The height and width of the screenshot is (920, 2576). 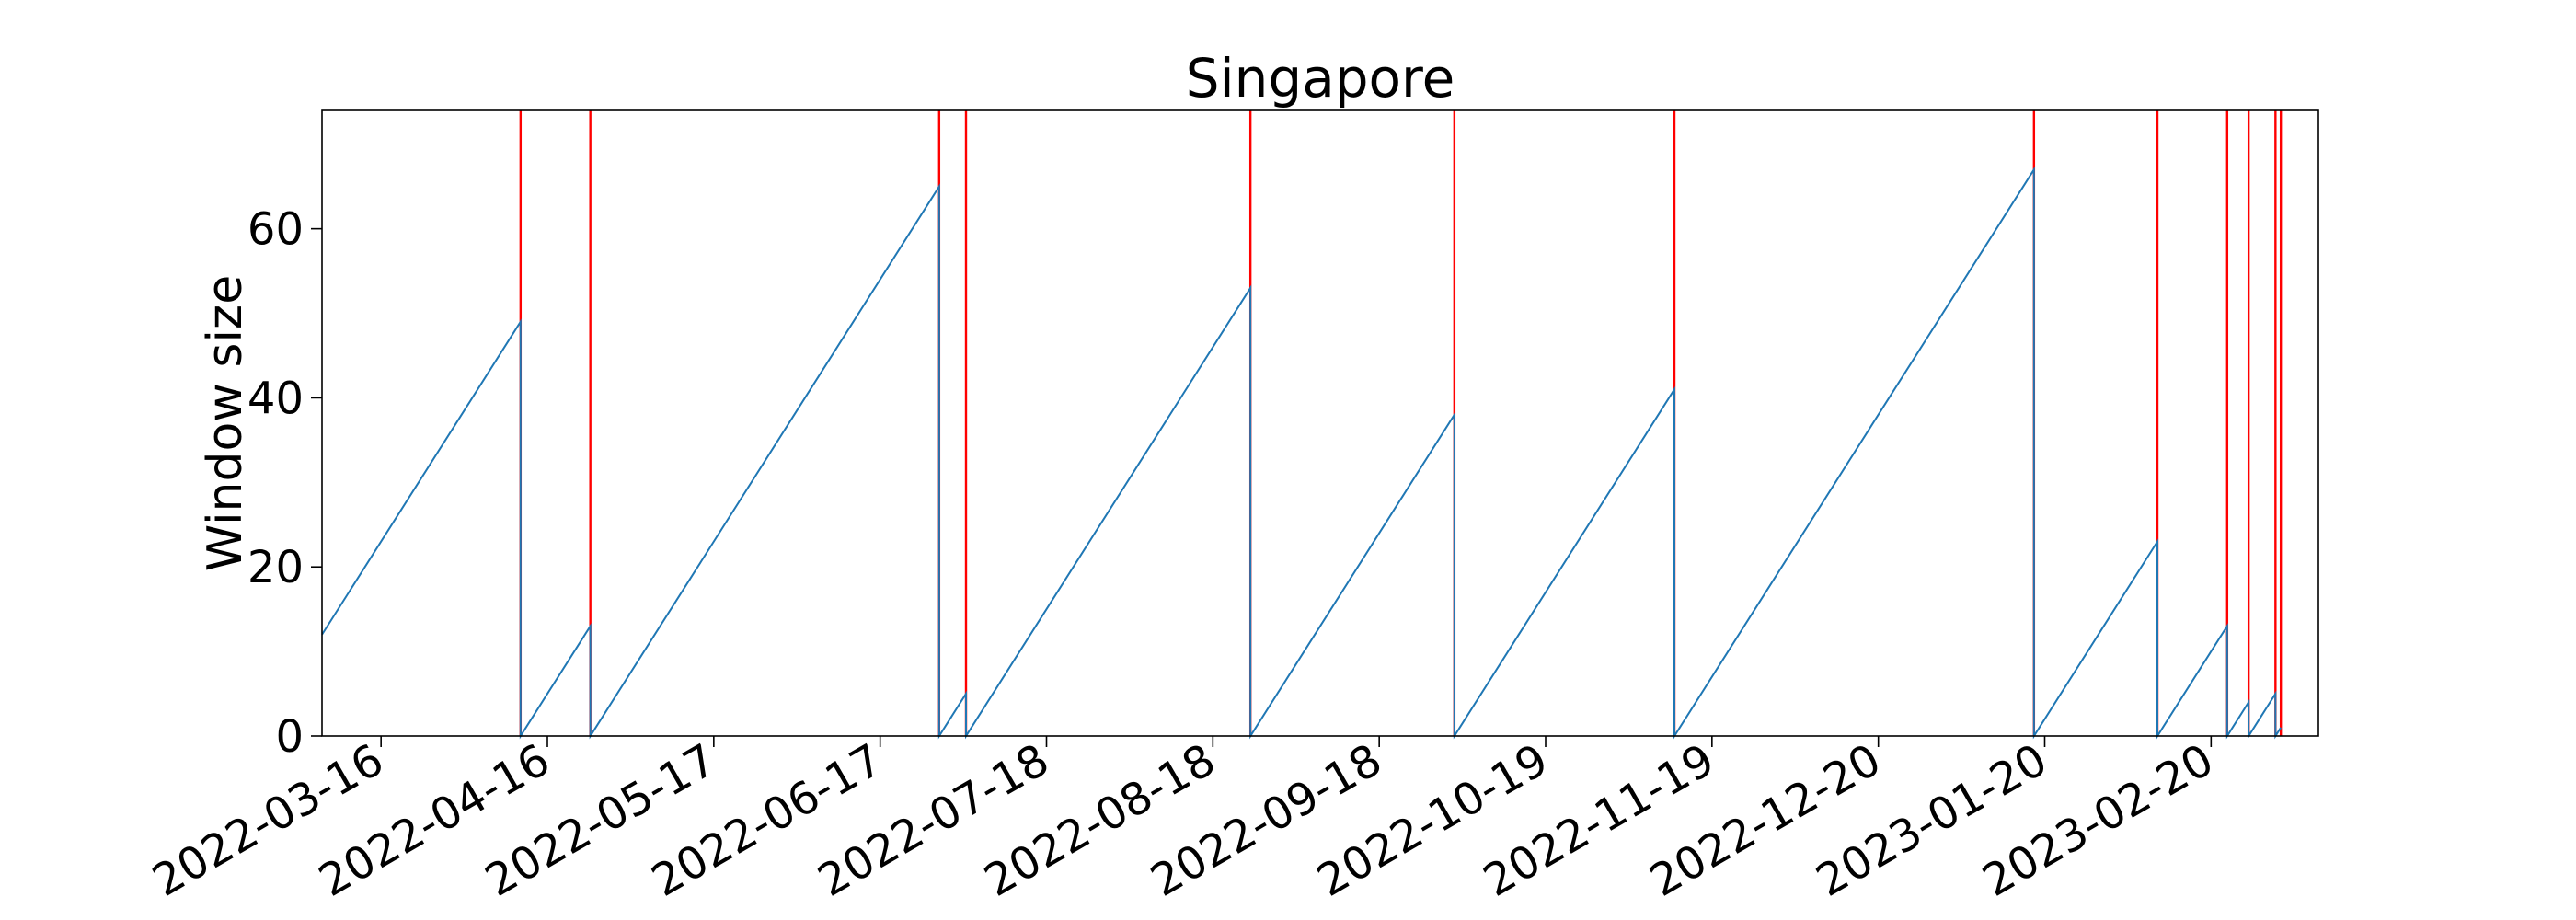 I want to click on y-tick-label: 0, so click(x=289, y=737).